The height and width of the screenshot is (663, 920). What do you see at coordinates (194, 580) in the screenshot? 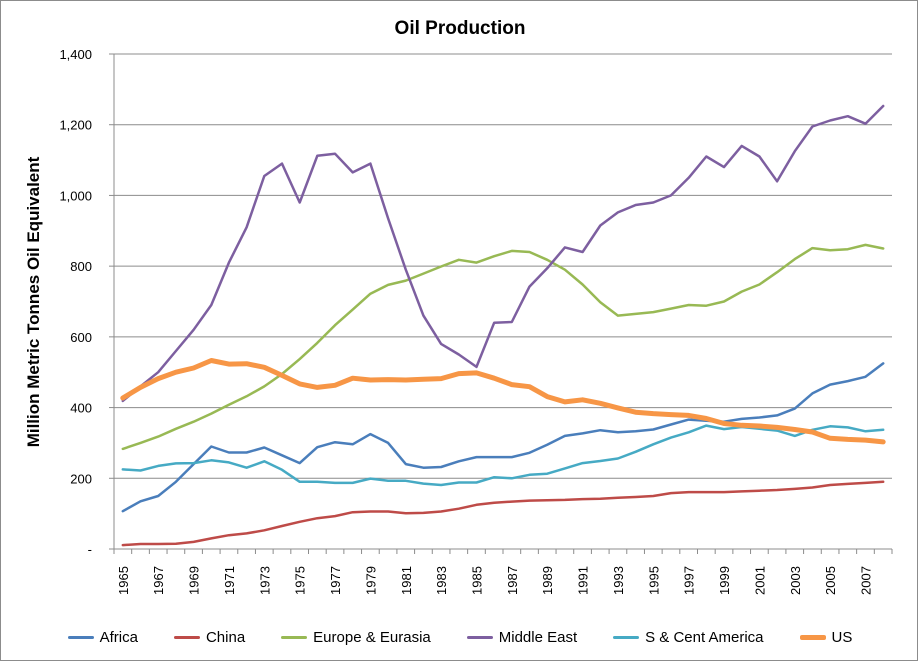
I see `x-tick-label: 1969` at bounding box center [194, 580].